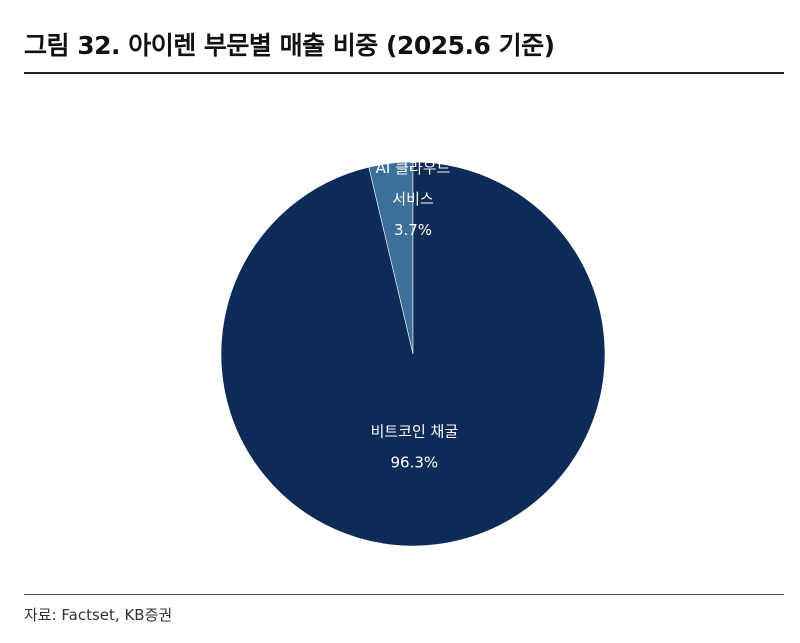  What do you see at coordinates (413, 199) in the screenshot?
I see `slice-label-0-line-1: 서비스` at bounding box center [413, 199].